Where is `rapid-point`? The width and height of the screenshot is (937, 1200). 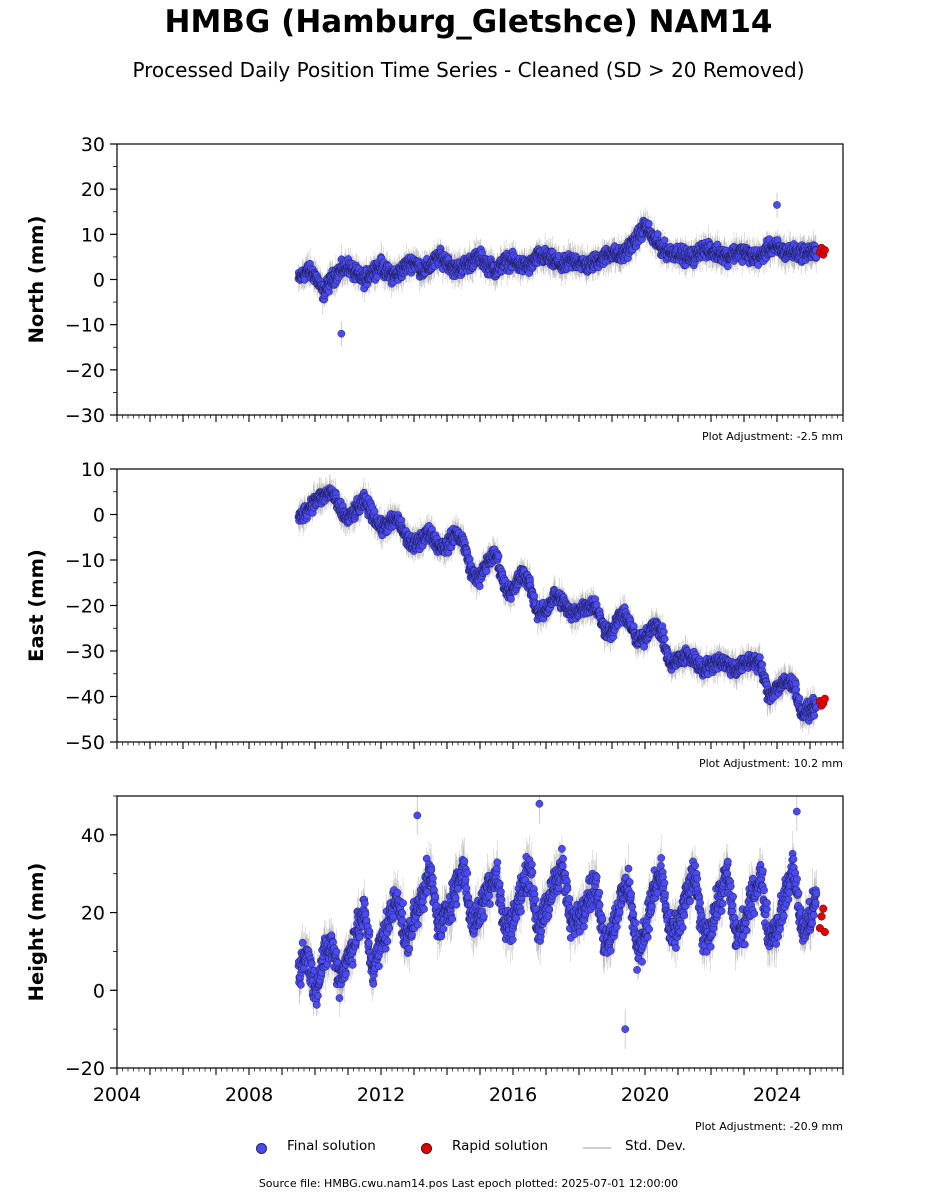
rapid-point is located at coordinates (824, 250).